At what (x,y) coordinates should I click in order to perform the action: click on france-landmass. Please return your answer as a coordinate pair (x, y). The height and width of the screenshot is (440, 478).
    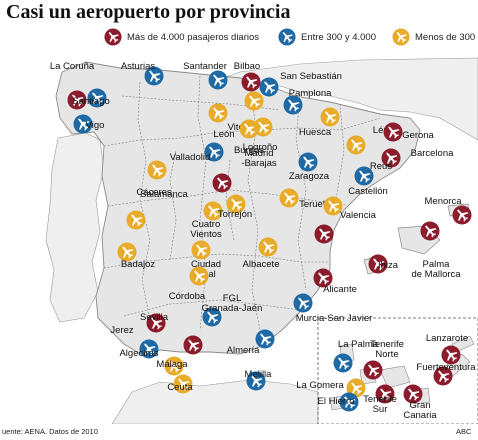
    Looking at the image, I should click on (341, 99).